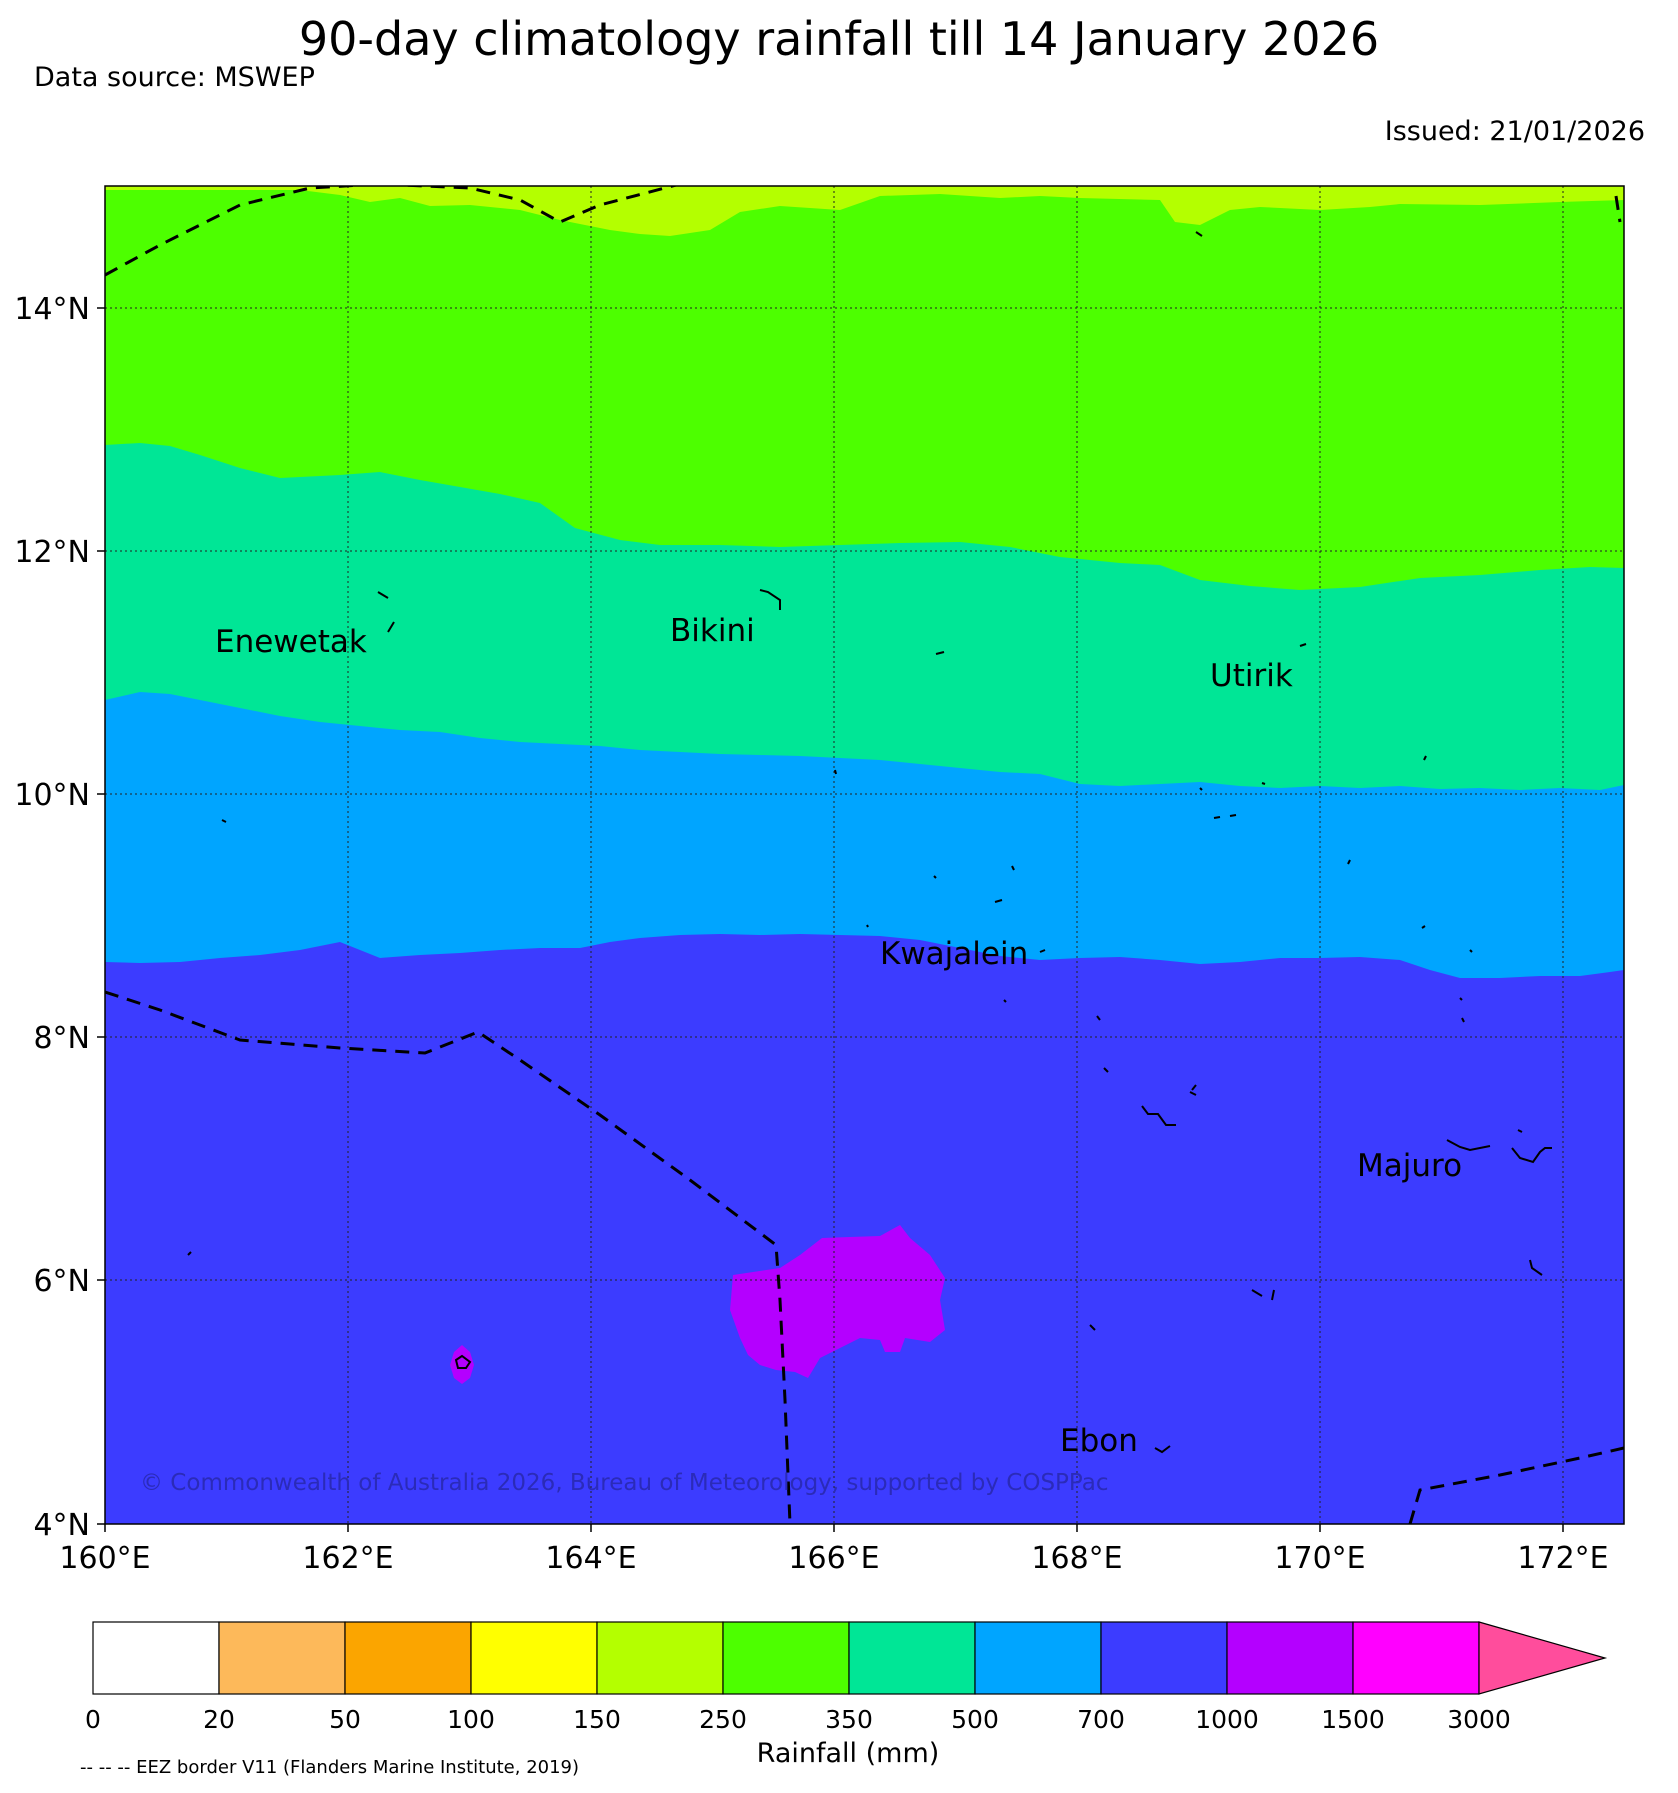 Image resolution: width=1678 pixels, height=1793 pixels. I want to click on x-tick-label: 160°E, so click(104, 1558).